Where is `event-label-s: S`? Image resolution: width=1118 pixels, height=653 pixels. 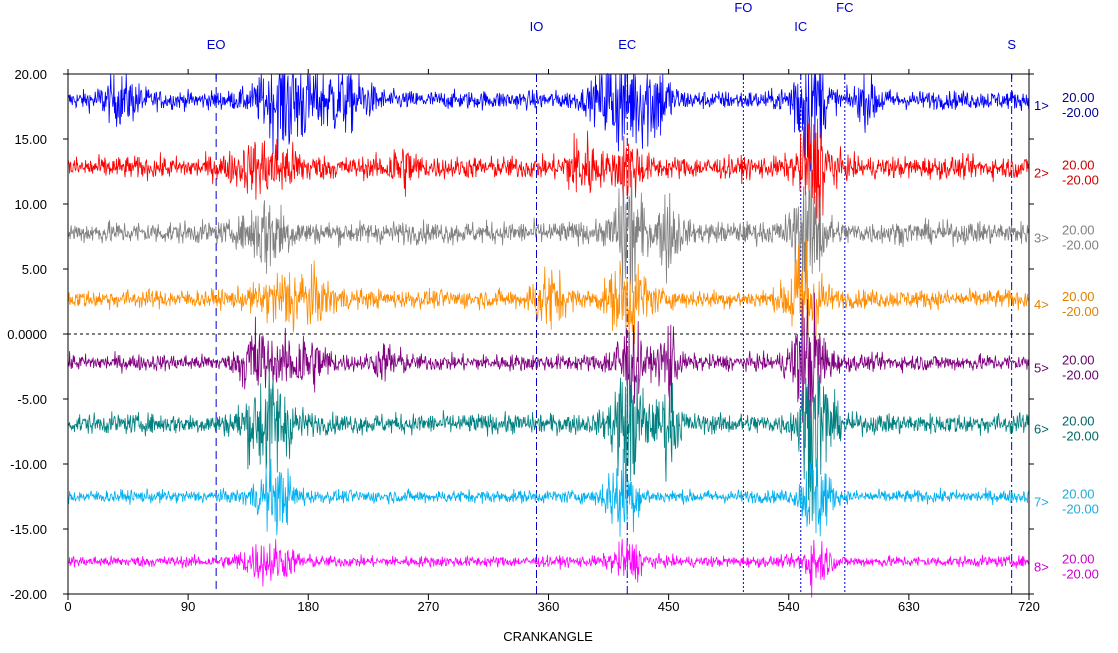 event-label-s: S is located at coordinates (1011, 44).